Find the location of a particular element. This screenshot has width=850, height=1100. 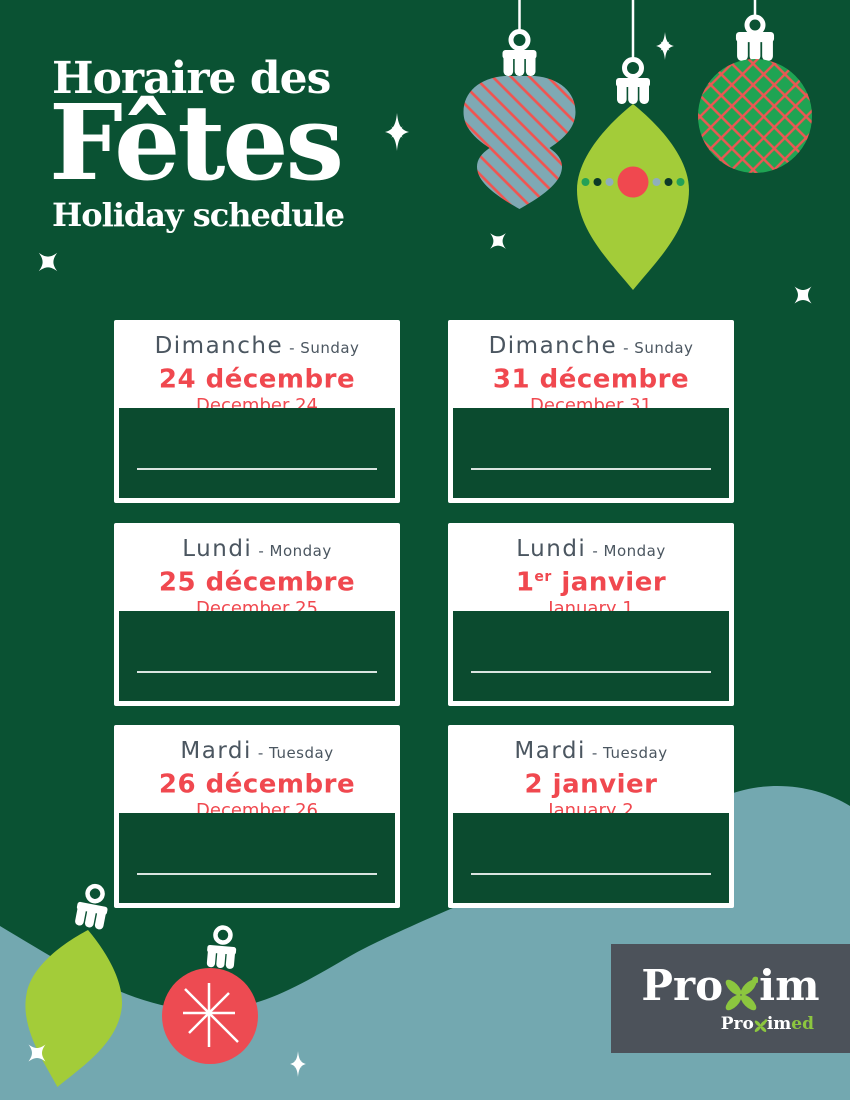

proxim-logo-box: Pro im Pro is located at coordinates (730, 998).